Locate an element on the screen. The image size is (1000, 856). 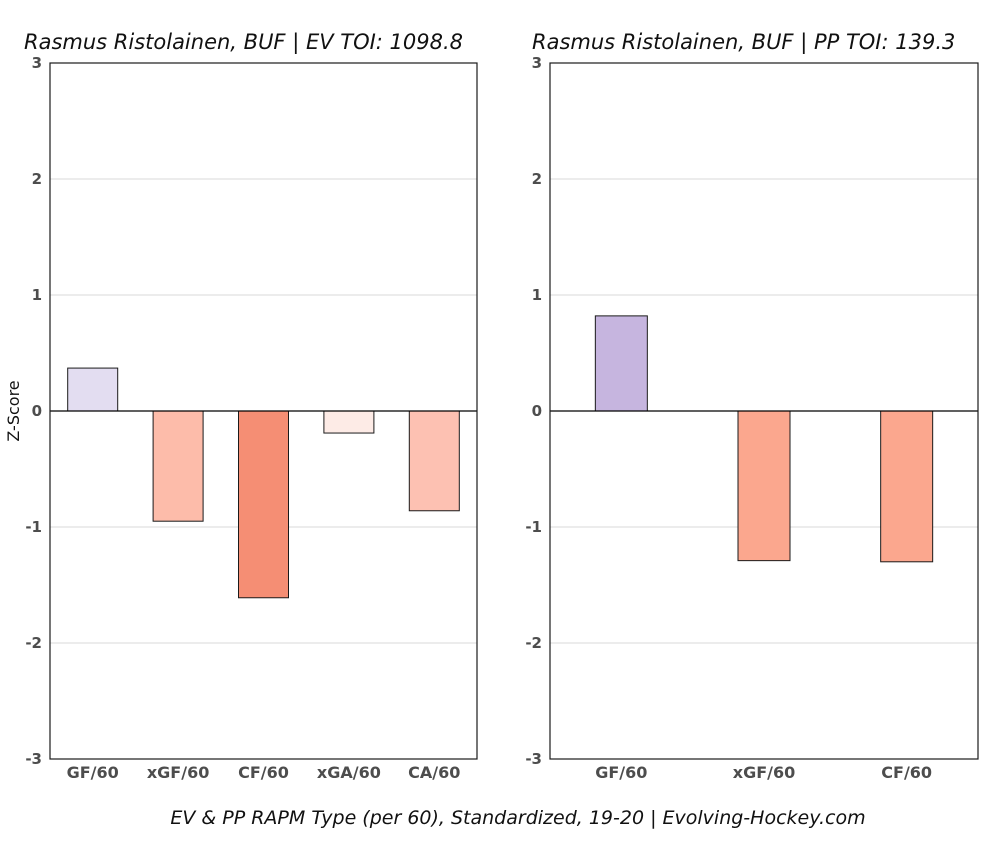
pp-panel-title: Rasmus Ristolainen, BUF | PP TOI: 139.3 is located at coordinates (743, 42).